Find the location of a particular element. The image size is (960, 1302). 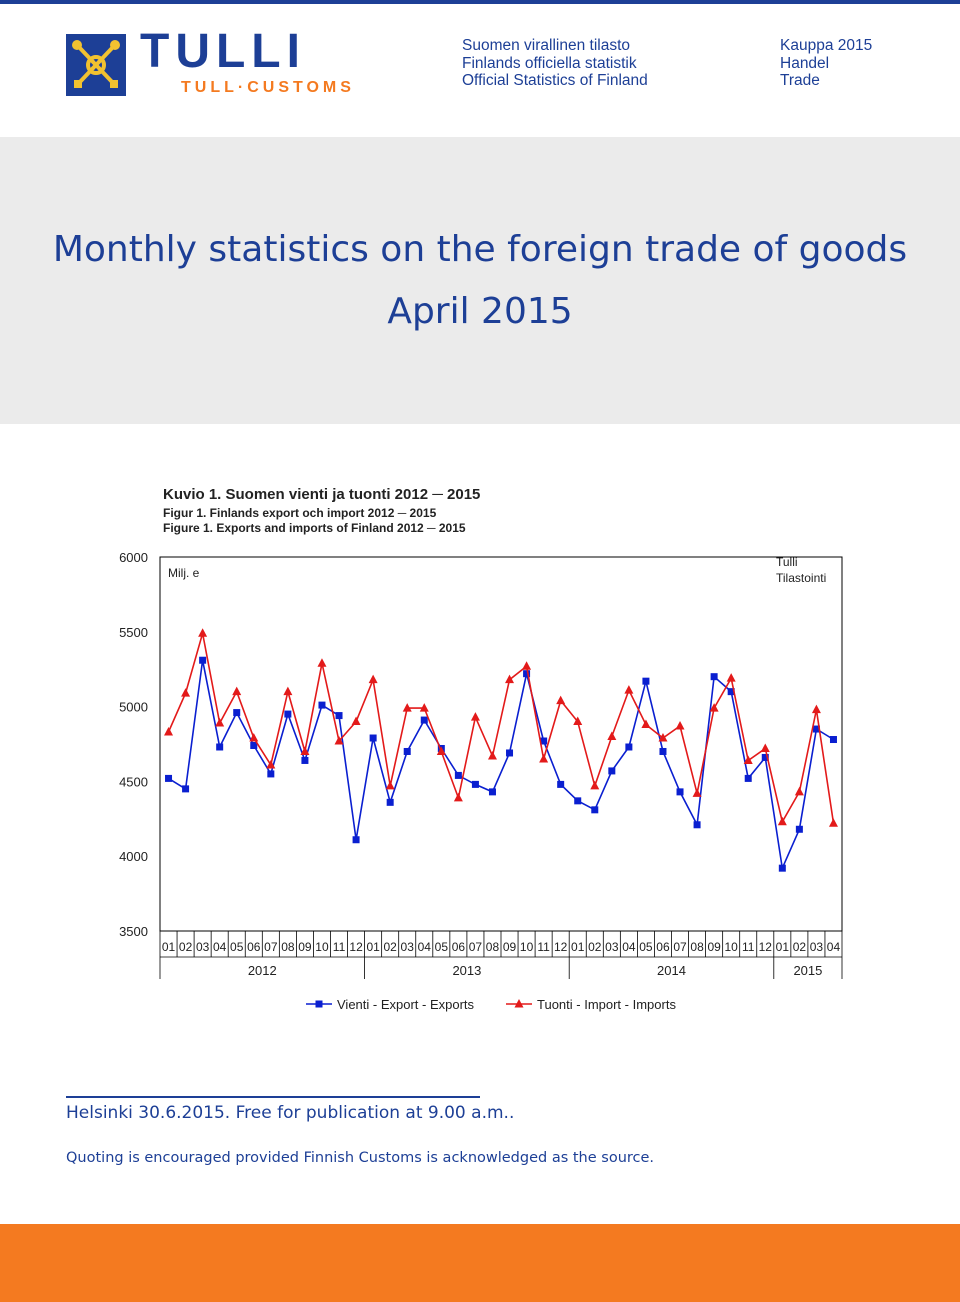

statistics-series-label: Kauppa 2015 Handel Trade is located at coordinates (826, 63).